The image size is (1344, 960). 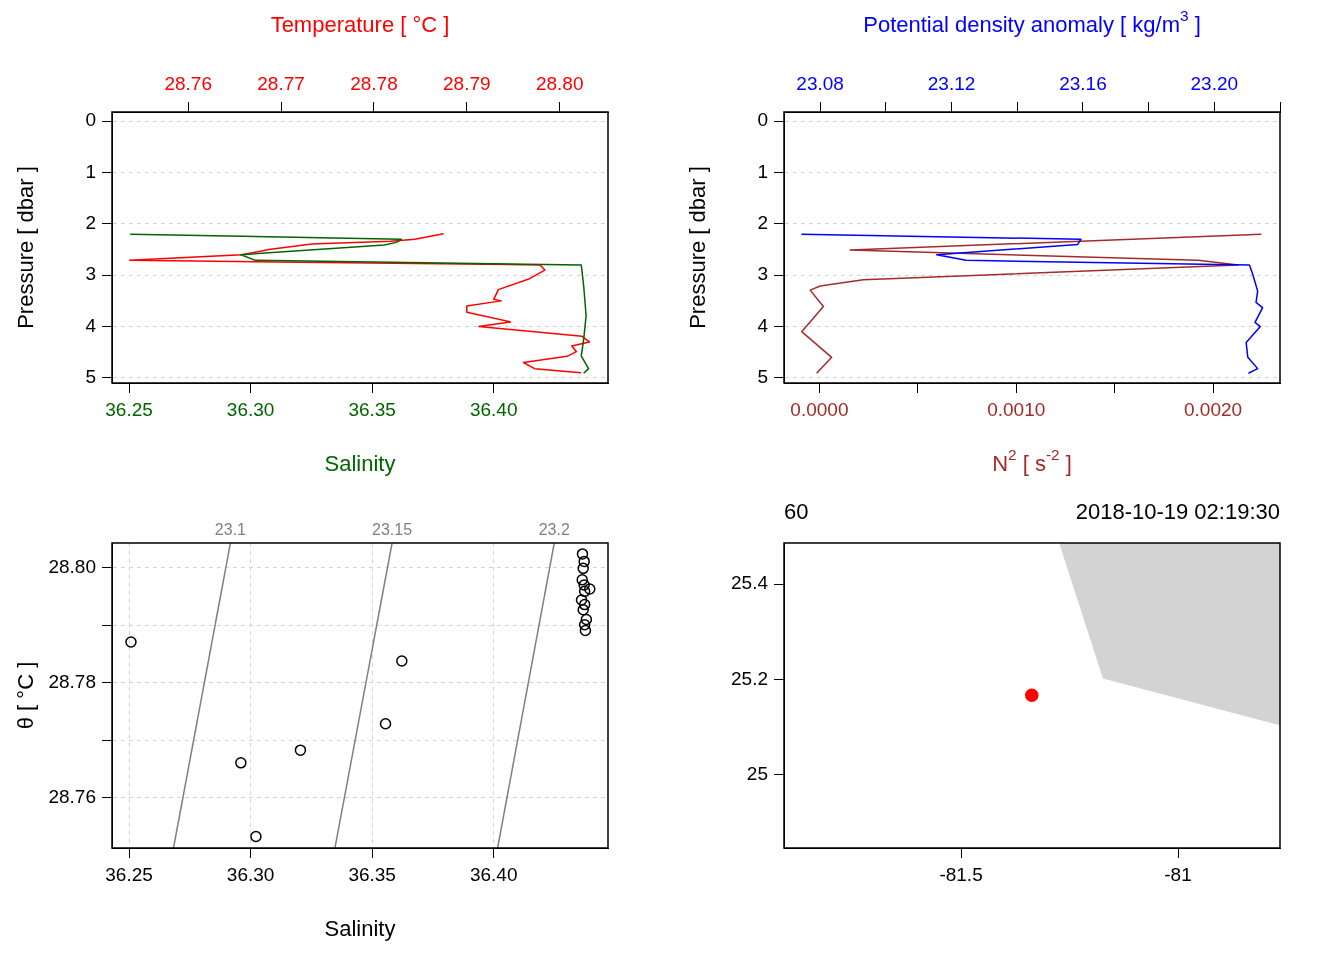 What do you see at coordinates (1213, 409) in the screenshot?
I see `x-tick-label: 0.0020` at bounding box center [1213, 409].